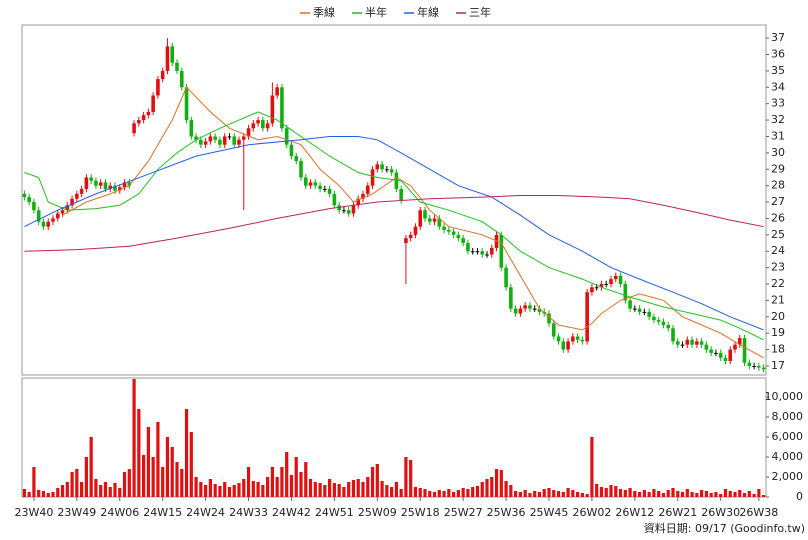  Describe the element at coordinates (162, 512) in the screenshot. I see `x-tick-label: 24W15` at that location.